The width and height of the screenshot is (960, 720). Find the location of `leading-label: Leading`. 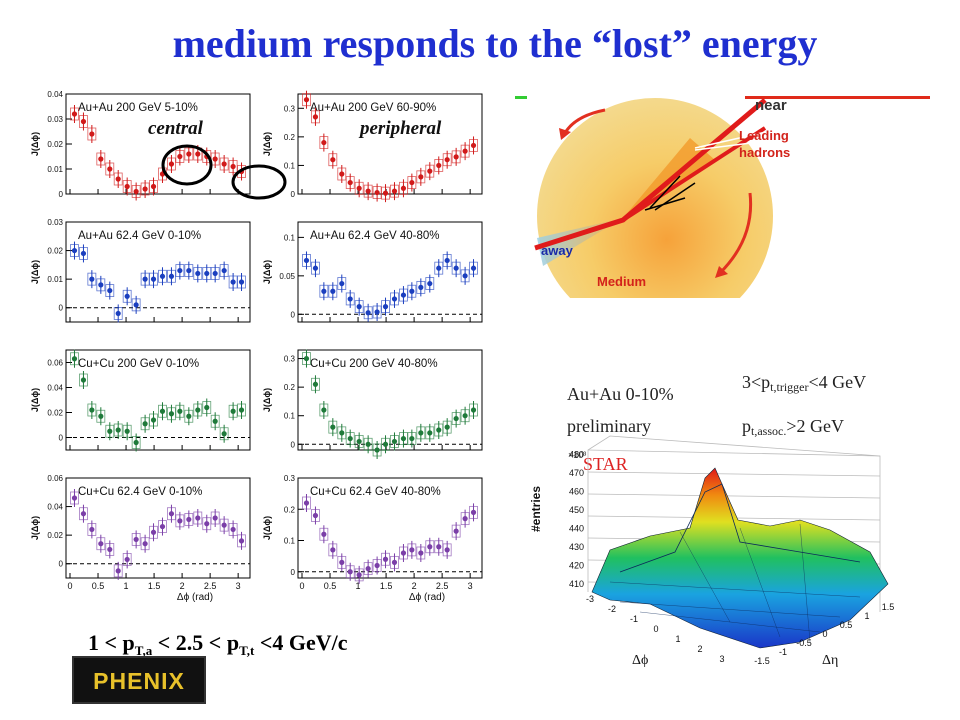

leading-label: Leading is located at coordinates (764, 135).